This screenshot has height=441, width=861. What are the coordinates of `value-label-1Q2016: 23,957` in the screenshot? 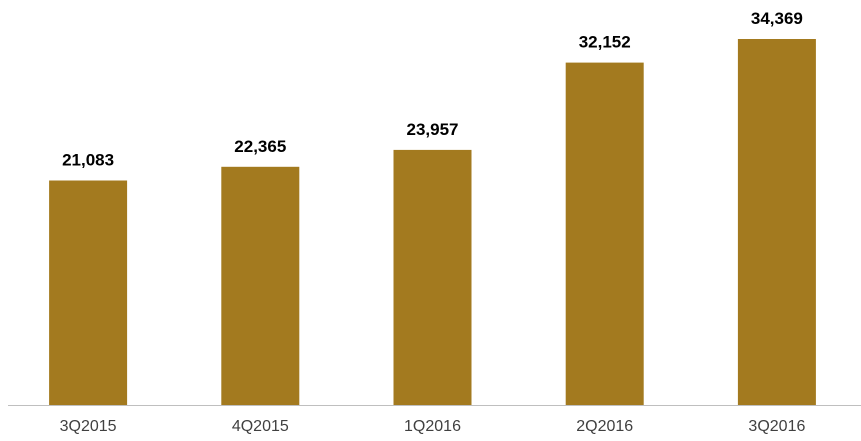 It's located at (433, 129).